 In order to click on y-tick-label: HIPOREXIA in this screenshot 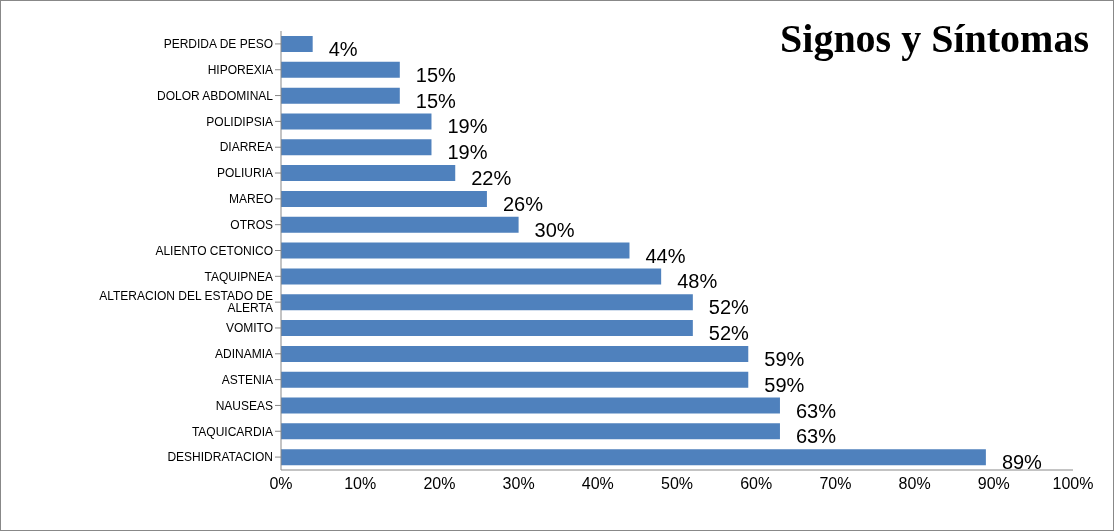, I will do `click(240, 70)`.